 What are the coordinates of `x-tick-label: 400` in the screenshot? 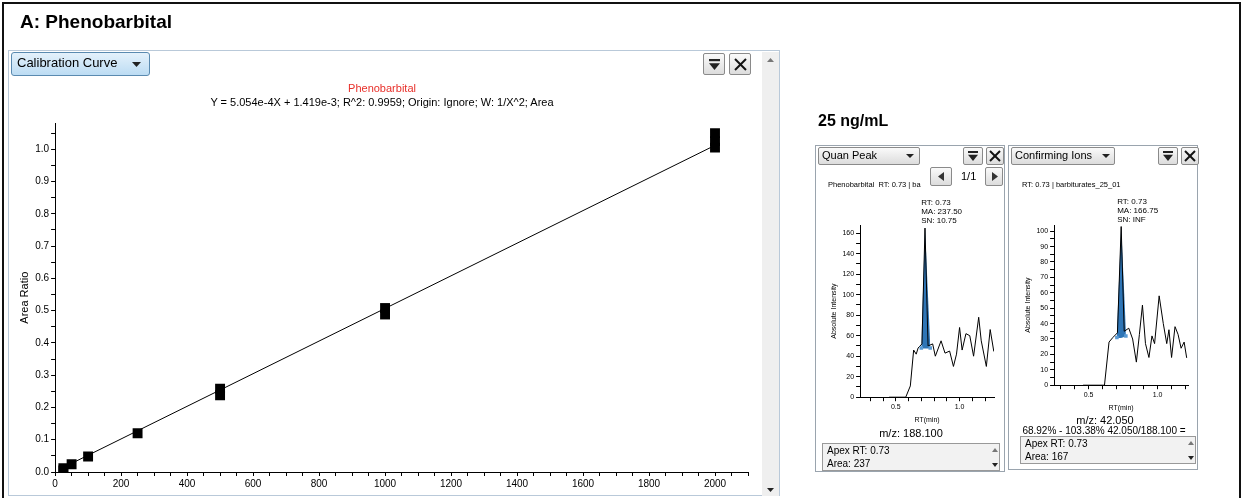 It's located at (187, 483).